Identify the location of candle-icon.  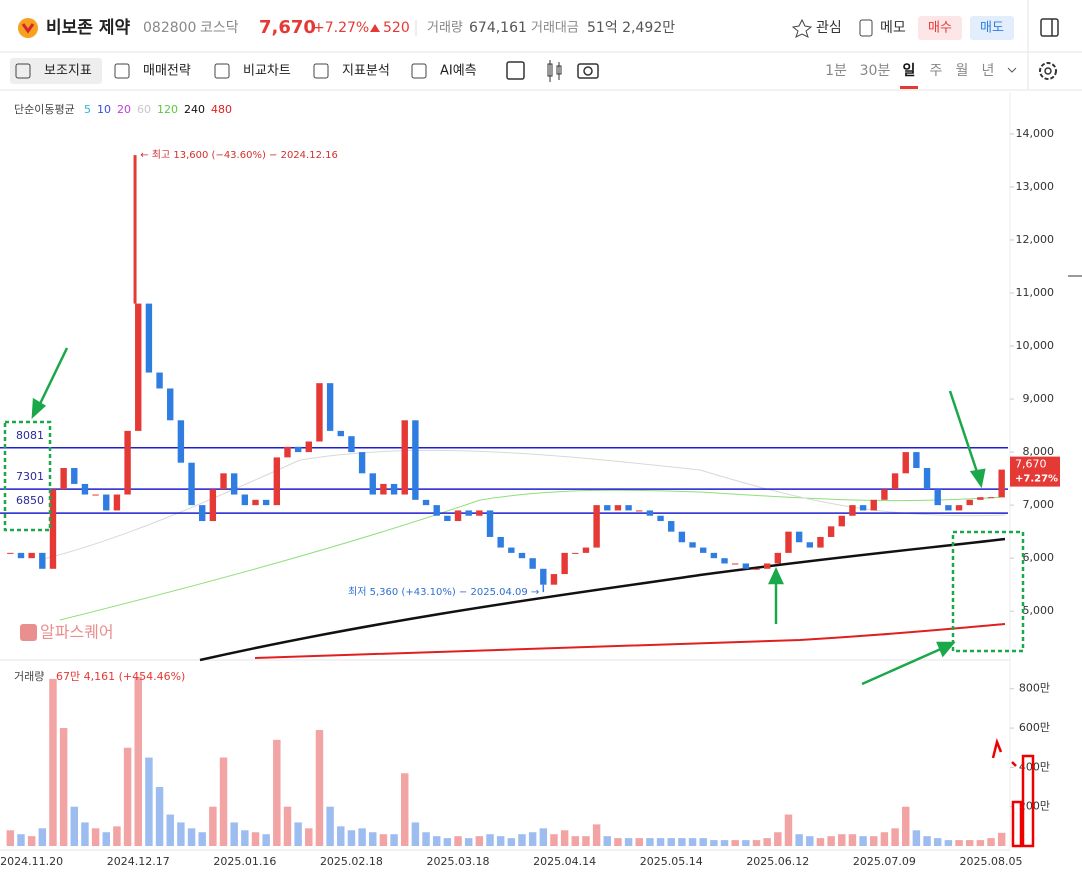
(554, 71).